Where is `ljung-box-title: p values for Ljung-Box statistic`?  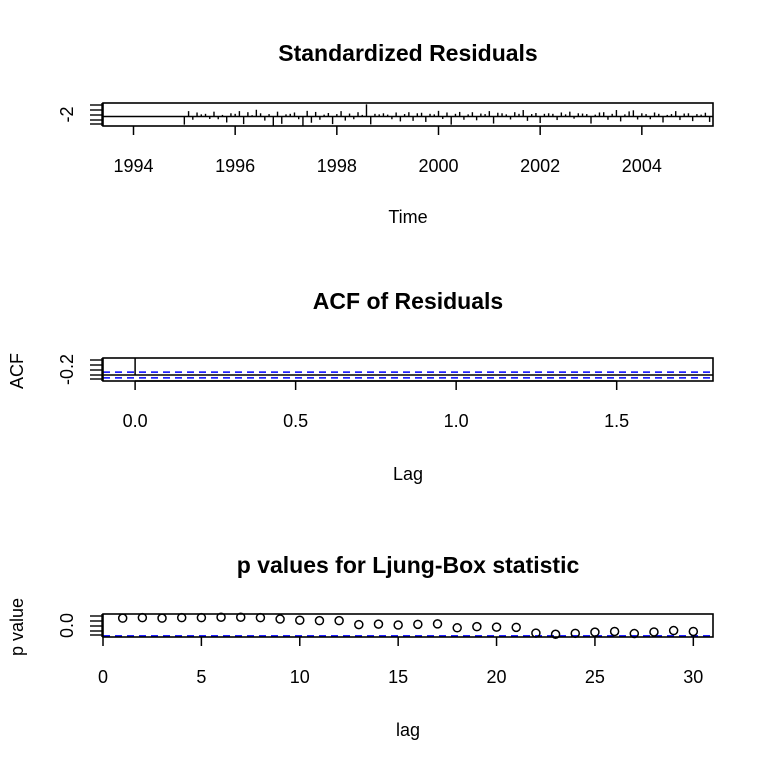 ljung-box-title: p values for Ljung-Box statistic is located at coordinates (408, 565).